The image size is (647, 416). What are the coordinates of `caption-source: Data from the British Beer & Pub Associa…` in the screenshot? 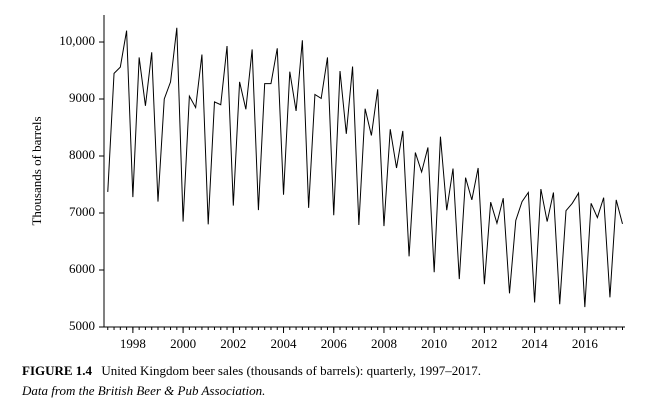 It's located at (143, 390).